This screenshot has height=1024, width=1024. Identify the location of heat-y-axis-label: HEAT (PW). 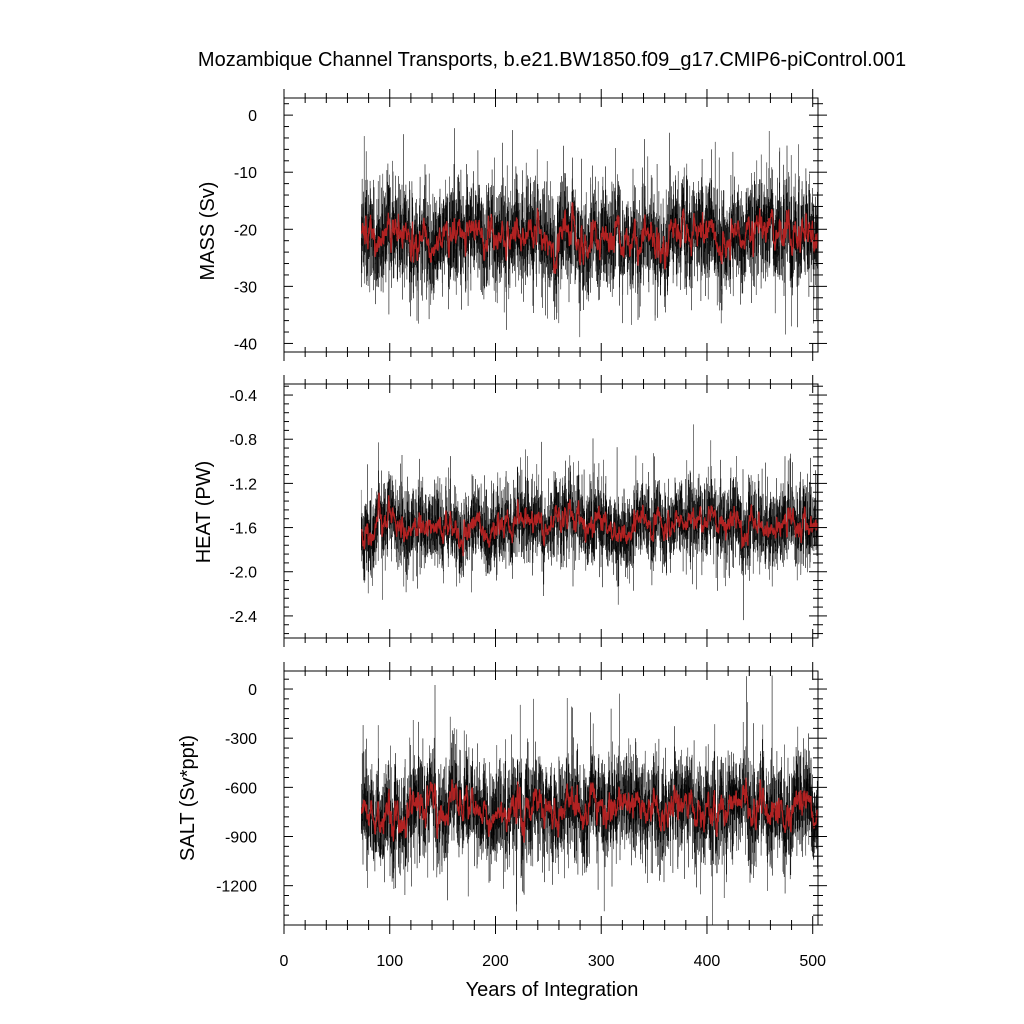
(204, 512).